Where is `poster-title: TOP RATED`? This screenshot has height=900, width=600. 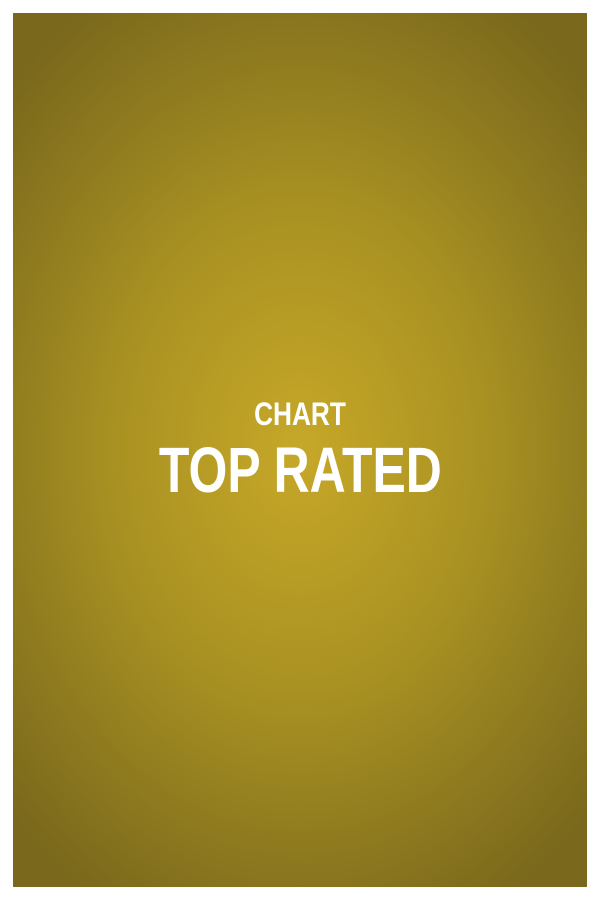 poster-title: TOP RATED is located at coordinates (300, 470).